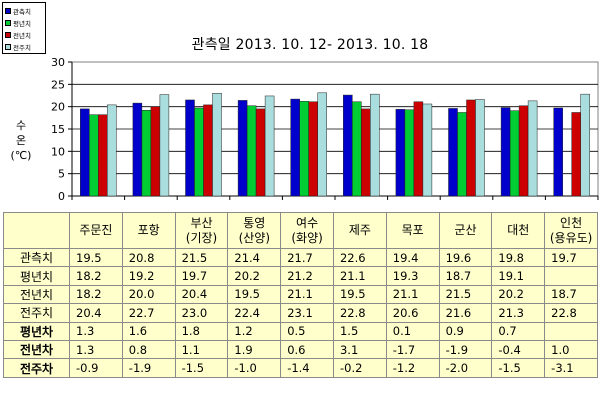 The height and width of the screenshot is (404, 601). What do you see at coordinates (518, 331) in the screenshot?
I see `table-cell: 0.7` at bounding box center [518, 331].